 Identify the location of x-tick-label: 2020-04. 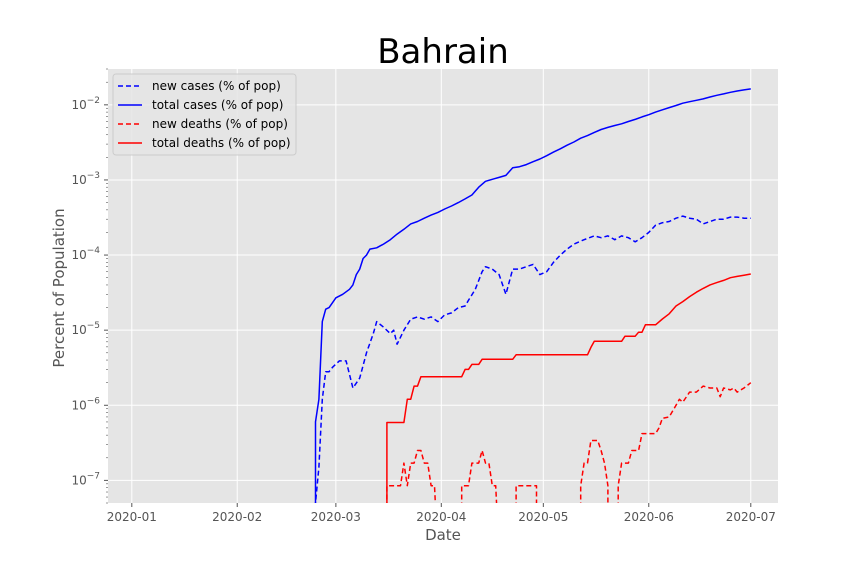
(441, 517).